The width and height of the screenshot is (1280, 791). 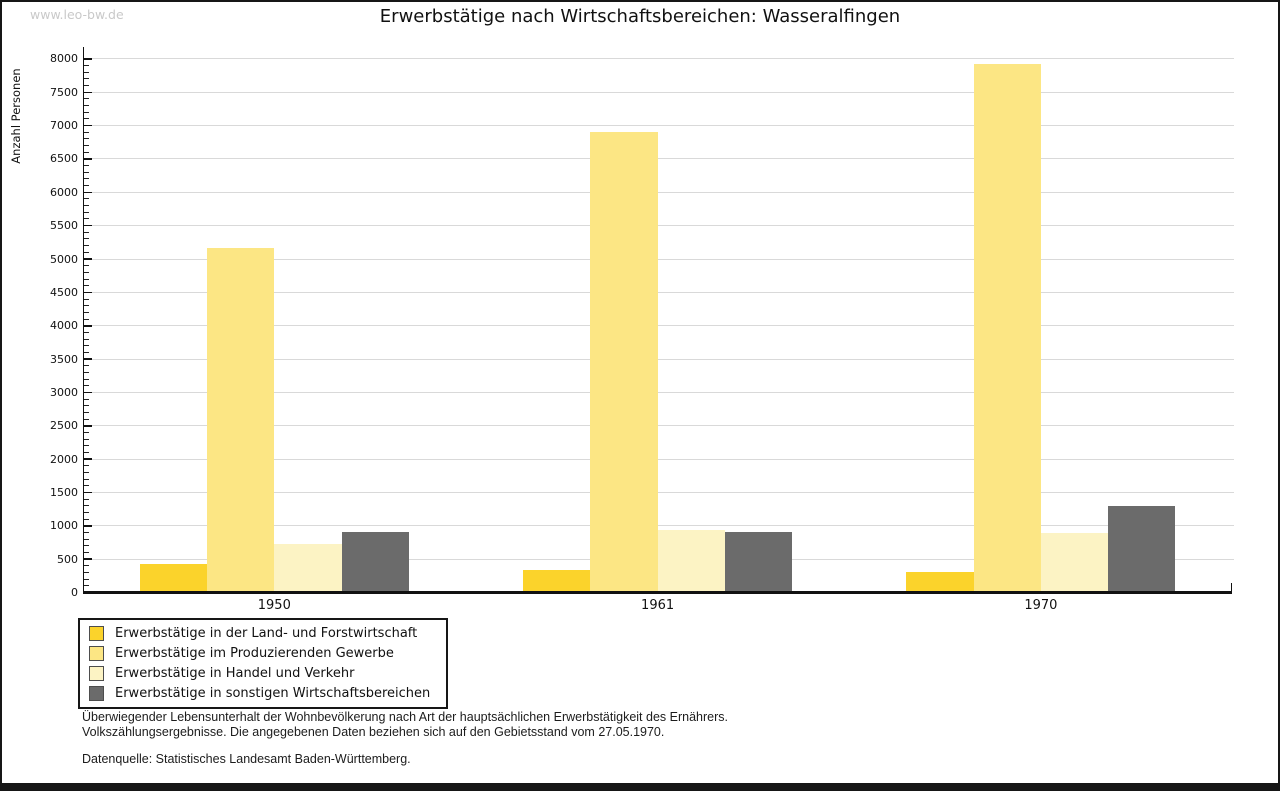 What do you see at coordinates (64, 426) in the screenshot?
I see `y-tick-label: 2500` at bounding box center [64, 426].